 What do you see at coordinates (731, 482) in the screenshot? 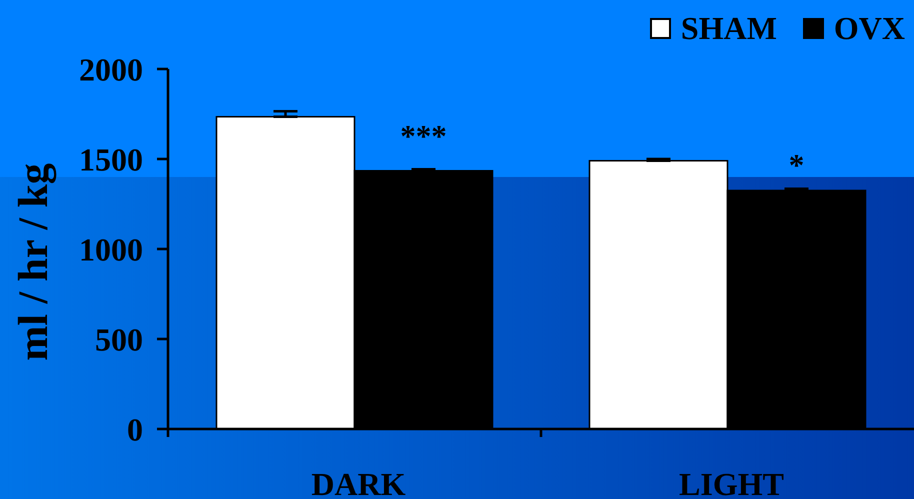
I see `x-tick-label: LIGHT` at bounding box center [731, 482].